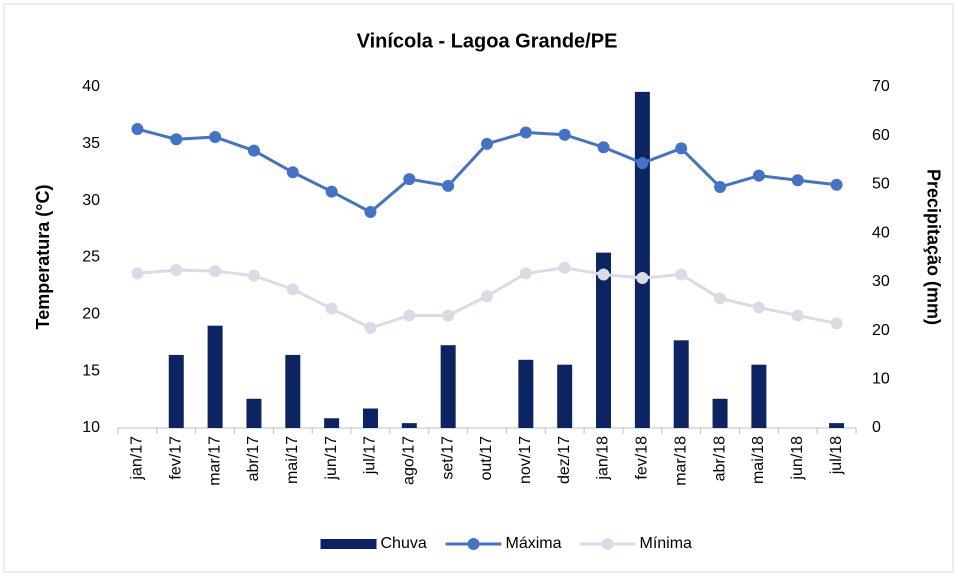 Image resolution: width=958 pixels, height=577 pixels. What do you see at coordinates (43, 257) in the screenshot?
I see `y-axis-label: Temperatura (°C)` at bounding box center [43, 257].